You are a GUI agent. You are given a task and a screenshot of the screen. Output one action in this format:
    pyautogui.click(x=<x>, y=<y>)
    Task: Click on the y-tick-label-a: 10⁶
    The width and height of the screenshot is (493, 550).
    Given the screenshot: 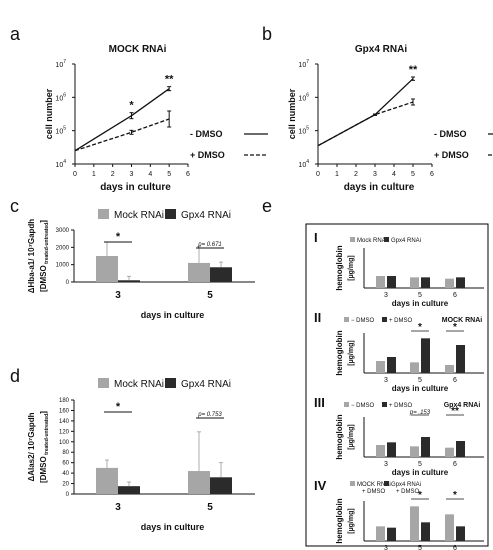 What is the action you would take?
    pyautogui.click(x=60, y=97)
    